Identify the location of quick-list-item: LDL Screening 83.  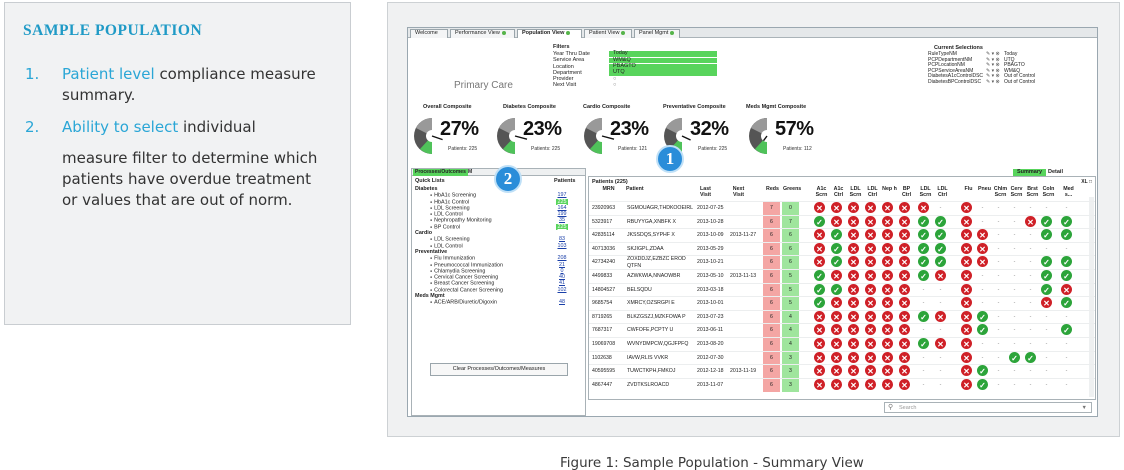
(498, 239).